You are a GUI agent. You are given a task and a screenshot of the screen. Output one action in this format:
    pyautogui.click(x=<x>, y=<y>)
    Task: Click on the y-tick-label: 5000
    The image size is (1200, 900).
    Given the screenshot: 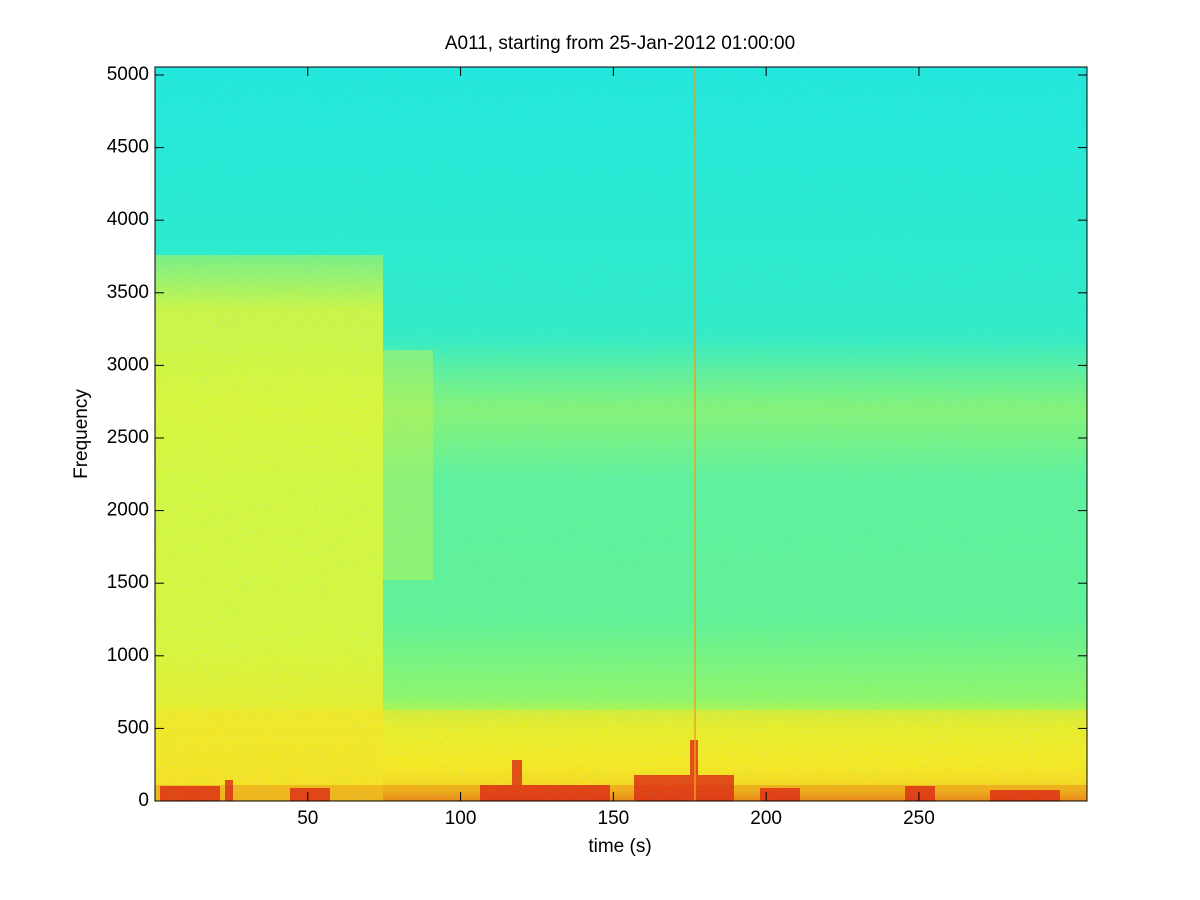 What is the action you would take?
    pyautogui.click(x=128, y=74)
    